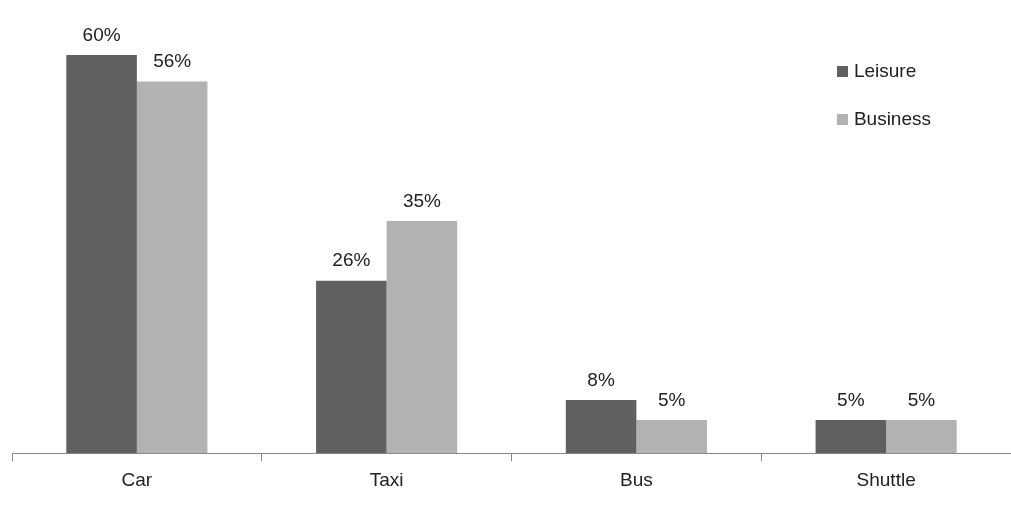  I want to click on x-tick-label: Taxi, so click(386, 479).